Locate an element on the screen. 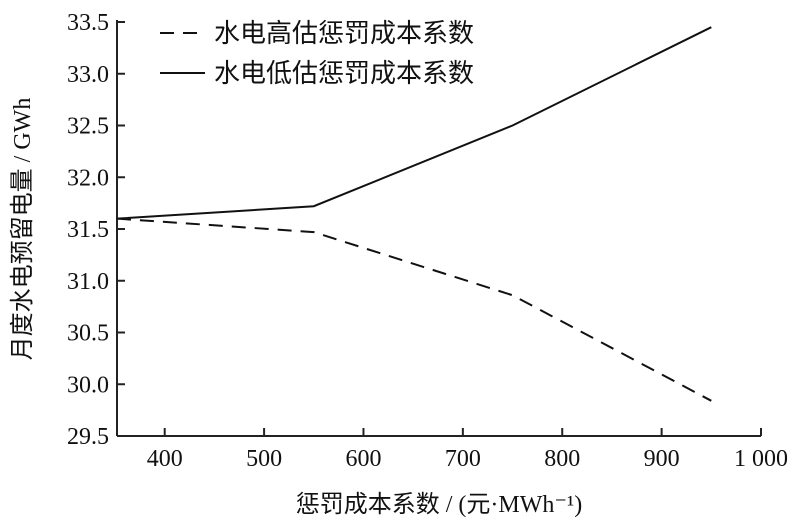  y-axis-label: 月度水电预留电量 / GWh is located at coordinates (22, 229).